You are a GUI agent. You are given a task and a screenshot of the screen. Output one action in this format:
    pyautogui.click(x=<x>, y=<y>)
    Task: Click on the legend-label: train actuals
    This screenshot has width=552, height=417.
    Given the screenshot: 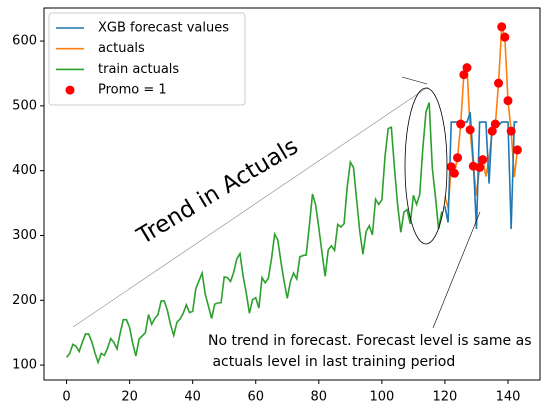 What is the action you would take?
    pyautogui.click(x=138, y=69)
    